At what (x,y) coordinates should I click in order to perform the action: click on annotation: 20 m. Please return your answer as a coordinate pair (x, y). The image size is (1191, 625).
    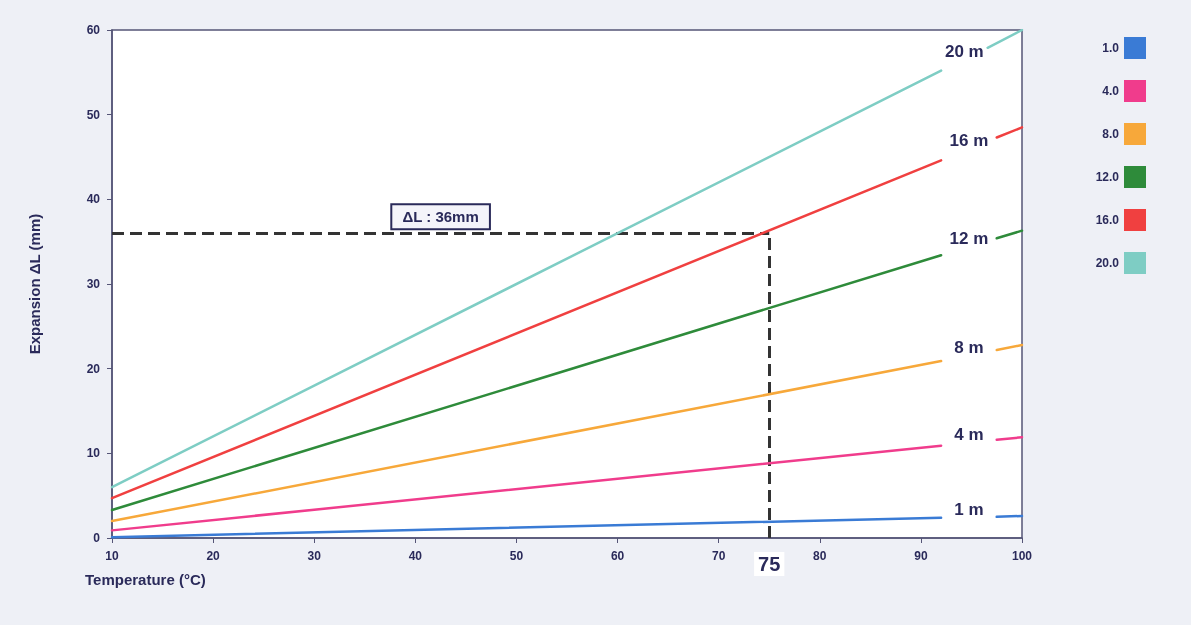
    Looking at the image, I should click on (964, 51).